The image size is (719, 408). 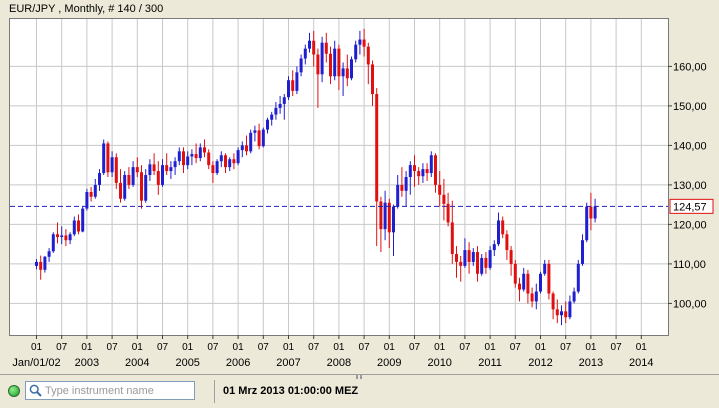 I want to click on y-tick-label: 160,00, so click(x=690, y=67).